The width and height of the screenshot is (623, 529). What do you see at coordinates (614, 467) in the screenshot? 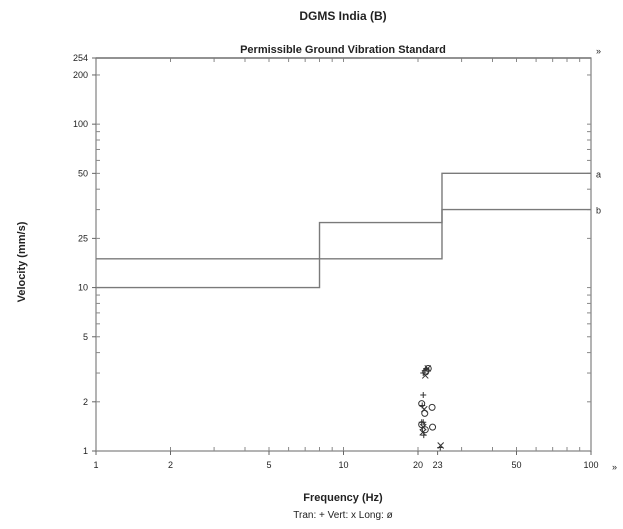
I see `x-axis-end-marker: »` at bounding box center [614, 467].